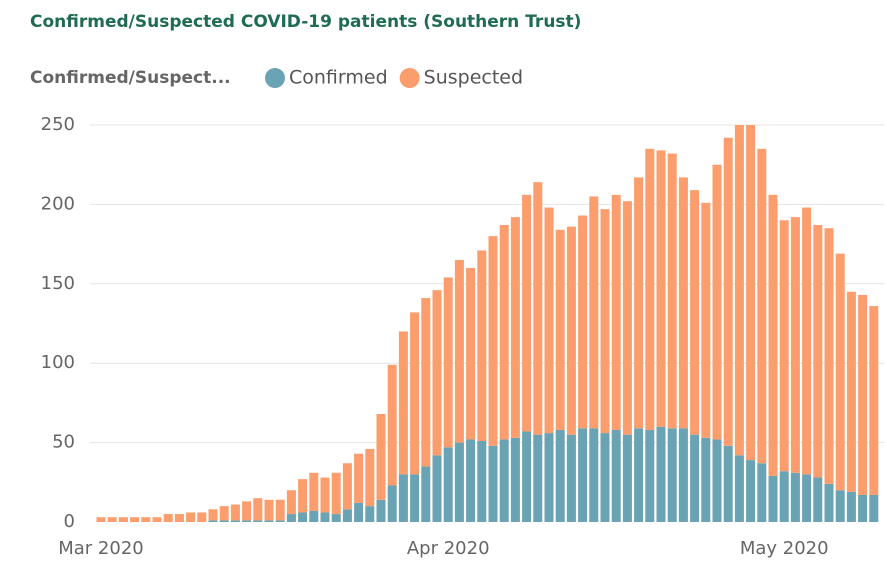  Describe the element at coordinates (69, 521) in the screenshot. I see `y-tick-label: 0` at that location.